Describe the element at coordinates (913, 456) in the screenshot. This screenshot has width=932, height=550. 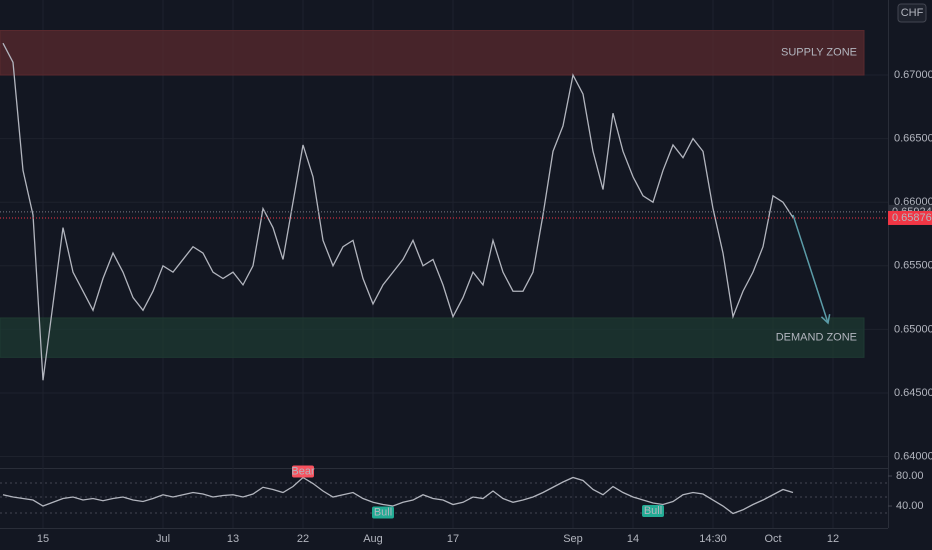
I see `y-tick-label: 0.64000` at that location.